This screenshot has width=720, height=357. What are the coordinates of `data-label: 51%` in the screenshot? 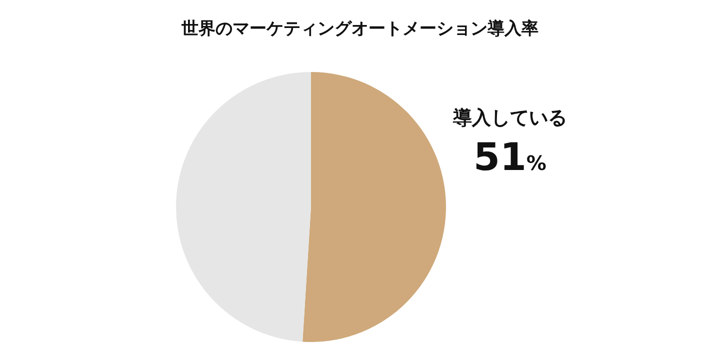 It's located at (510, 157).